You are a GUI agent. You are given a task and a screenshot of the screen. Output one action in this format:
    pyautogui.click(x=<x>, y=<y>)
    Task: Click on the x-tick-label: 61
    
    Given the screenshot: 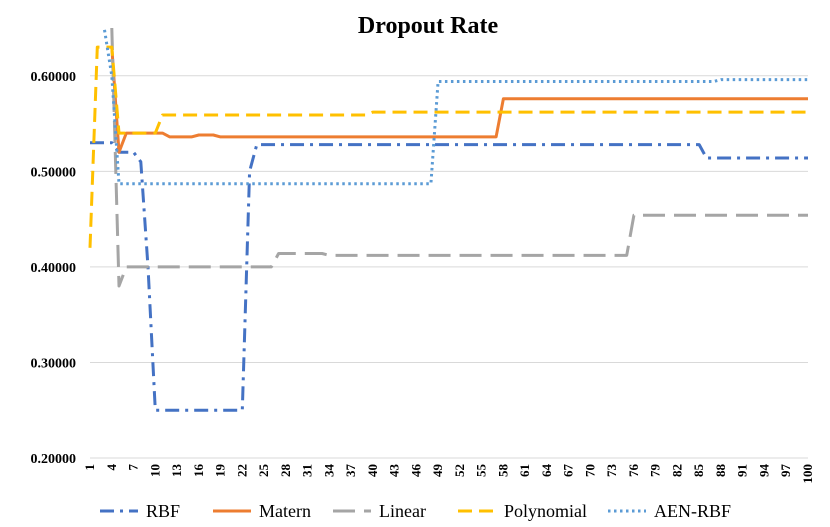 What is the action you would take?
    pyautogui.click(x=524, y=470)
    